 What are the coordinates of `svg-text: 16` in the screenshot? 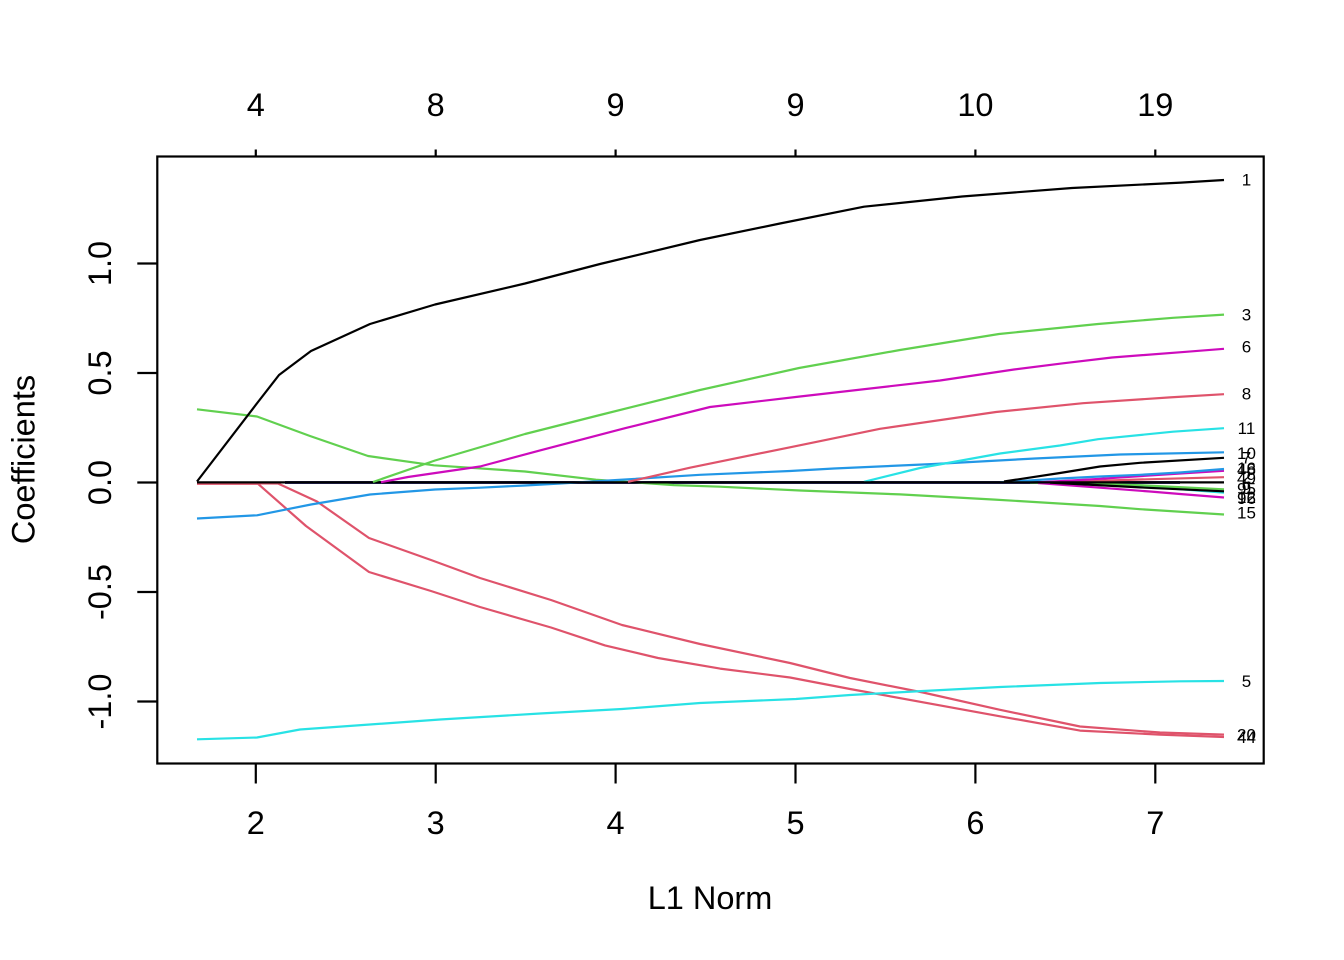 It's located at (1246, 468).